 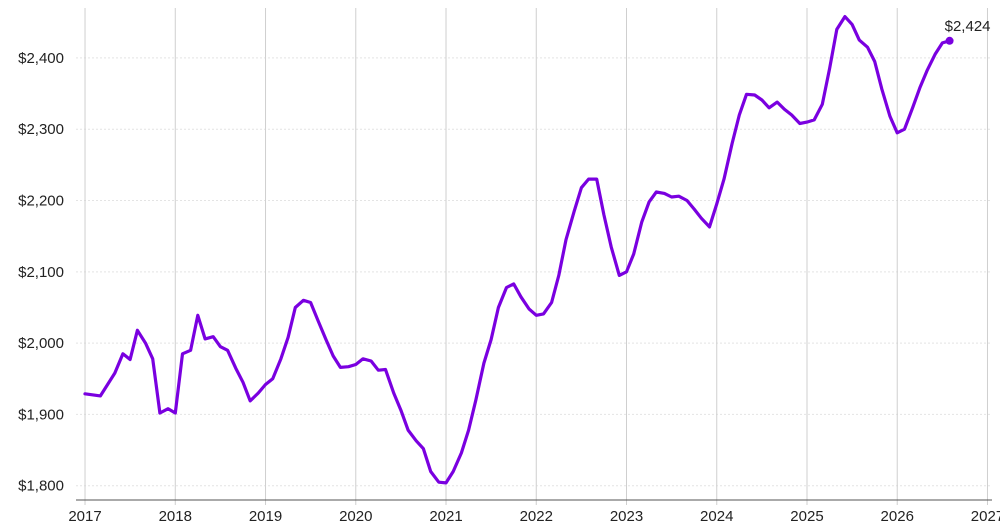 I want to click on x-tick-label: 2017, so click(x=84, y=516).